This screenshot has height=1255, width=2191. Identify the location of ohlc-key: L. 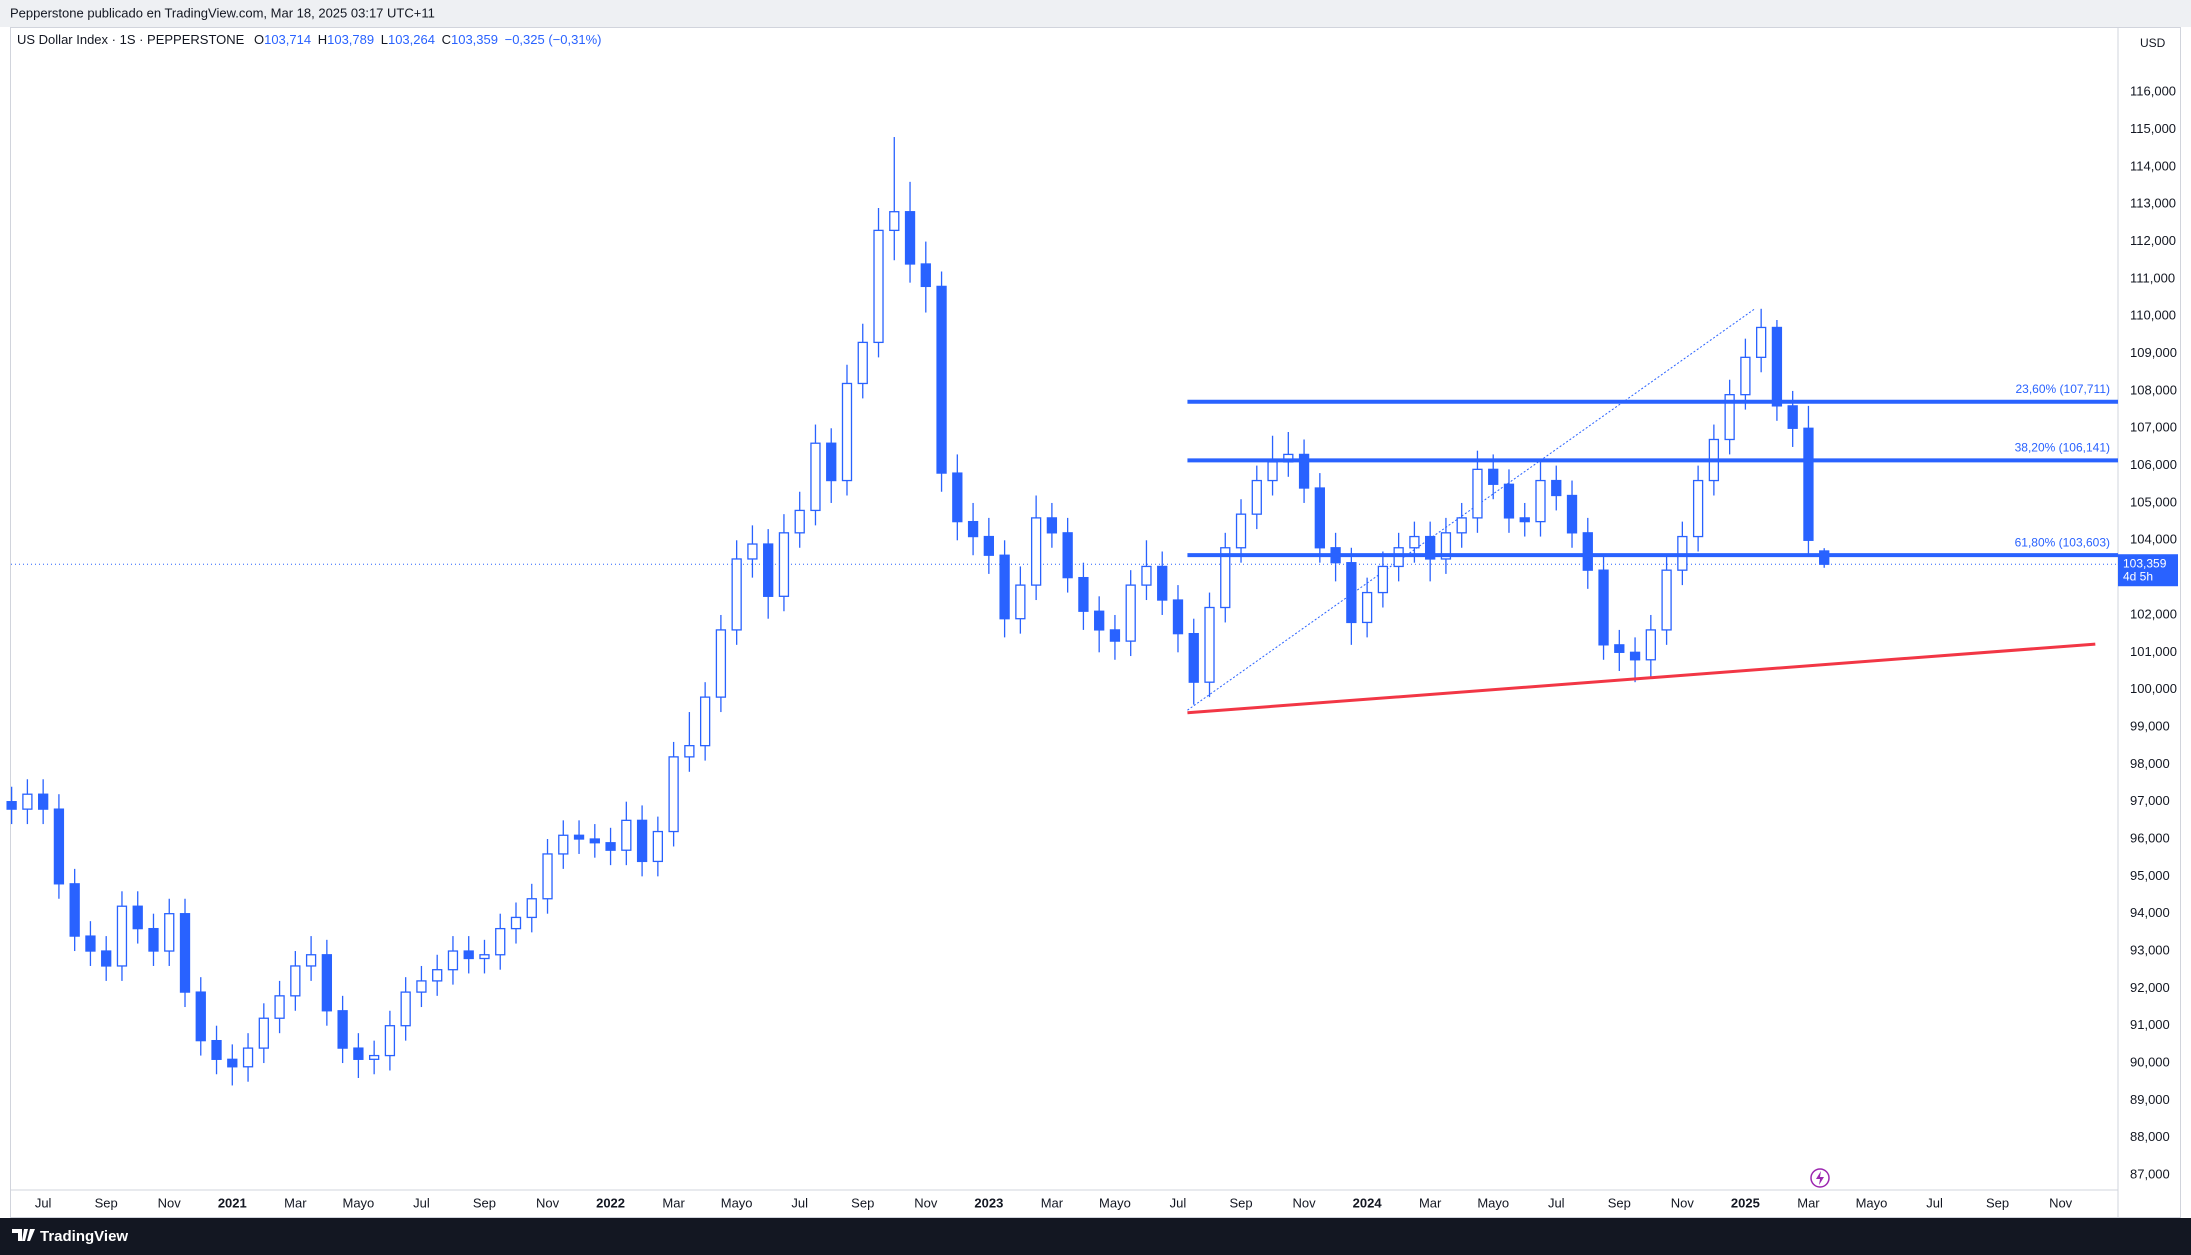
(384, 39).